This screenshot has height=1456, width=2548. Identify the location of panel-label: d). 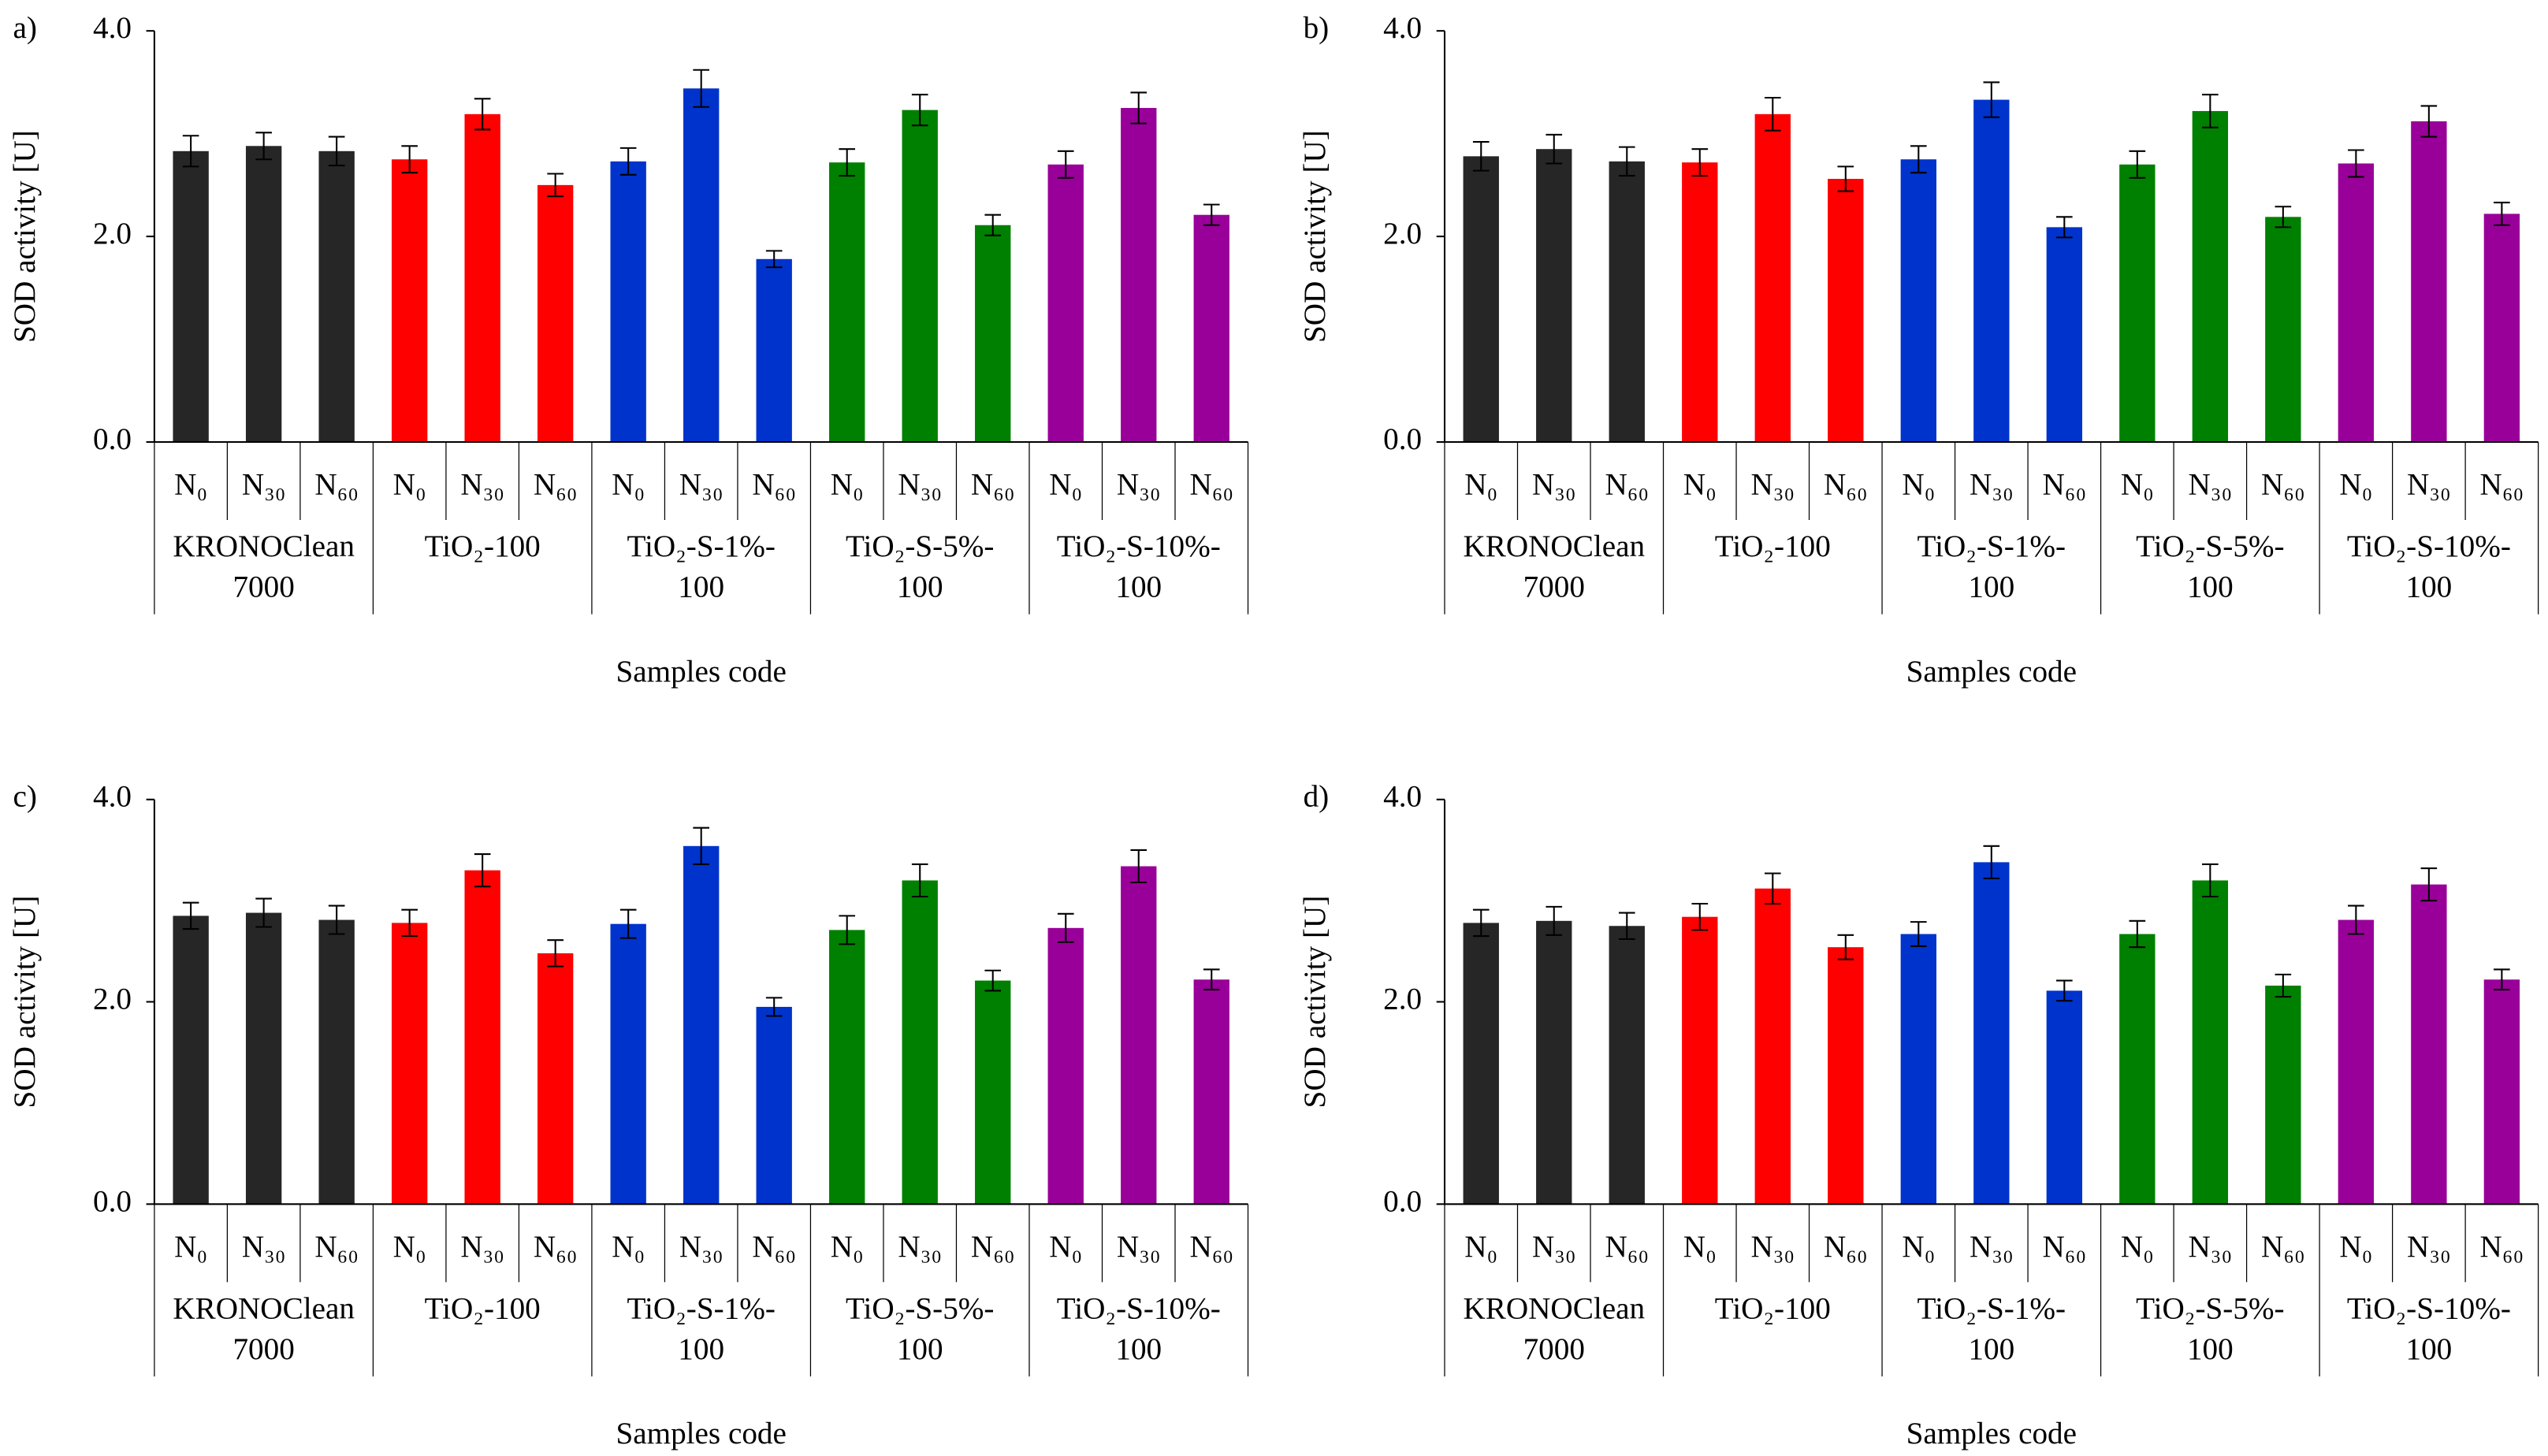
(1317, 797).